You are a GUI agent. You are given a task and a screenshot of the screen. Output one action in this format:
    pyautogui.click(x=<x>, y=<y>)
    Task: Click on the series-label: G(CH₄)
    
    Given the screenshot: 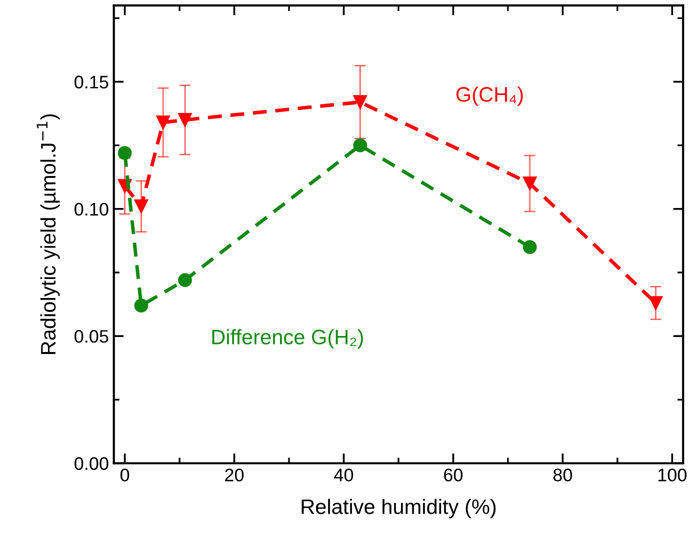 What is the action you would take?
    pyautogui.click(x=489, y=96)
    